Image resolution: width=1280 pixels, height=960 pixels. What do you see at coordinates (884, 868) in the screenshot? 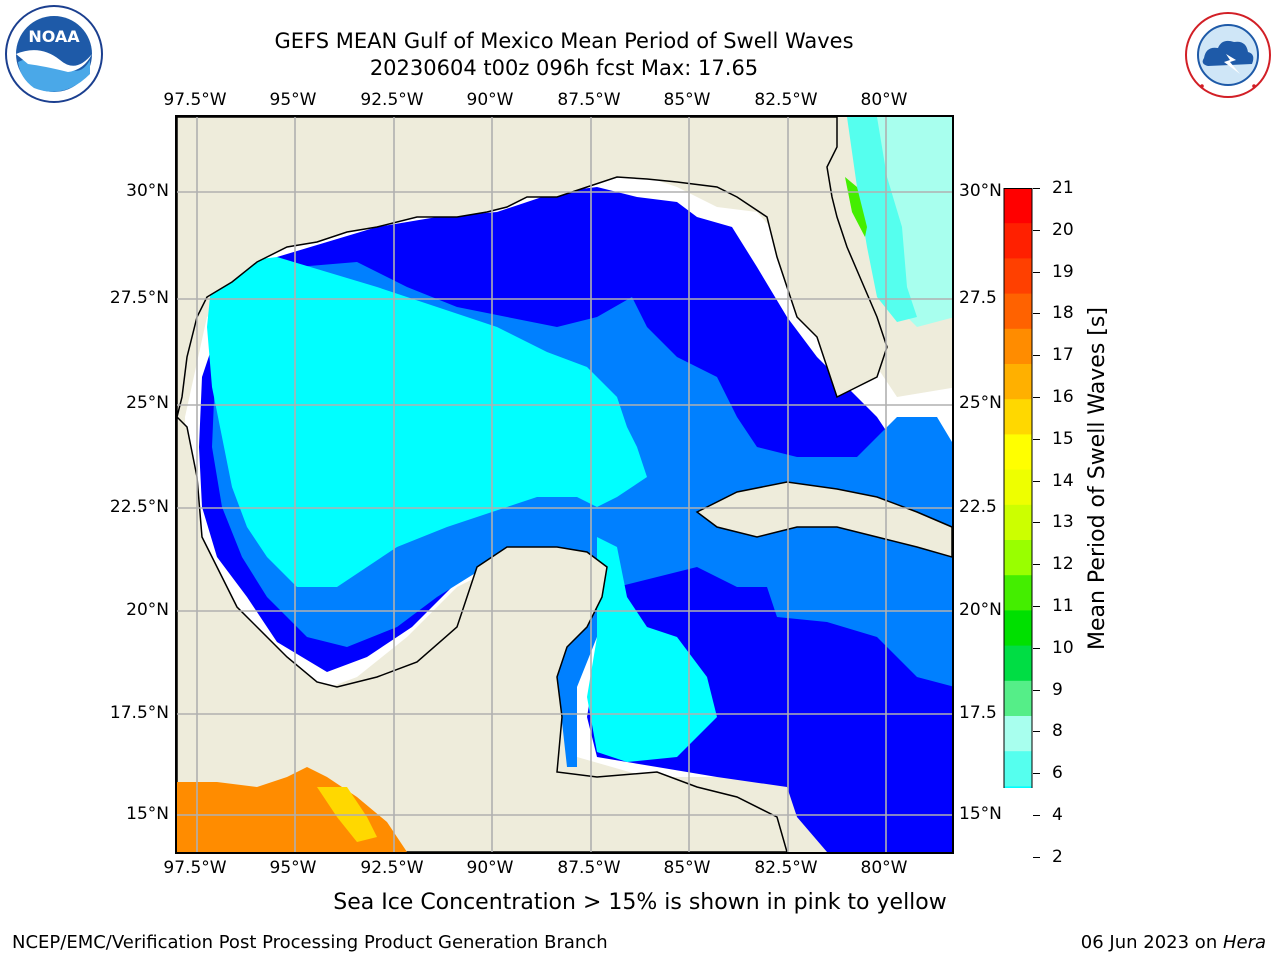
I see `lon-label-bottom-80: 80°W` at bounding box center [884, 868].